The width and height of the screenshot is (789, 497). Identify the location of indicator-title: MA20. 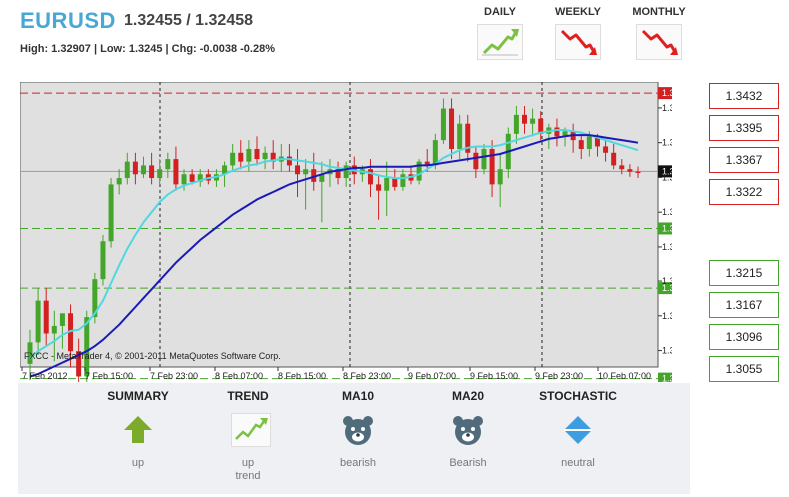
(467, 396).